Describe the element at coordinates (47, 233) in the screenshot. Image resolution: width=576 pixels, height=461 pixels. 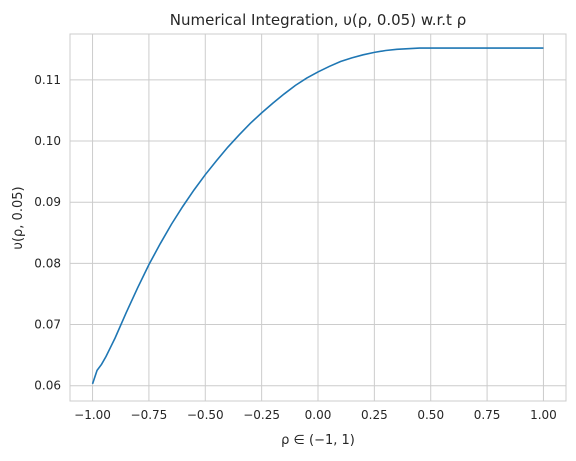
I see `y-tick-labels: 0.06 0.07 0.08 0.09 0.10 0.11` at that location.